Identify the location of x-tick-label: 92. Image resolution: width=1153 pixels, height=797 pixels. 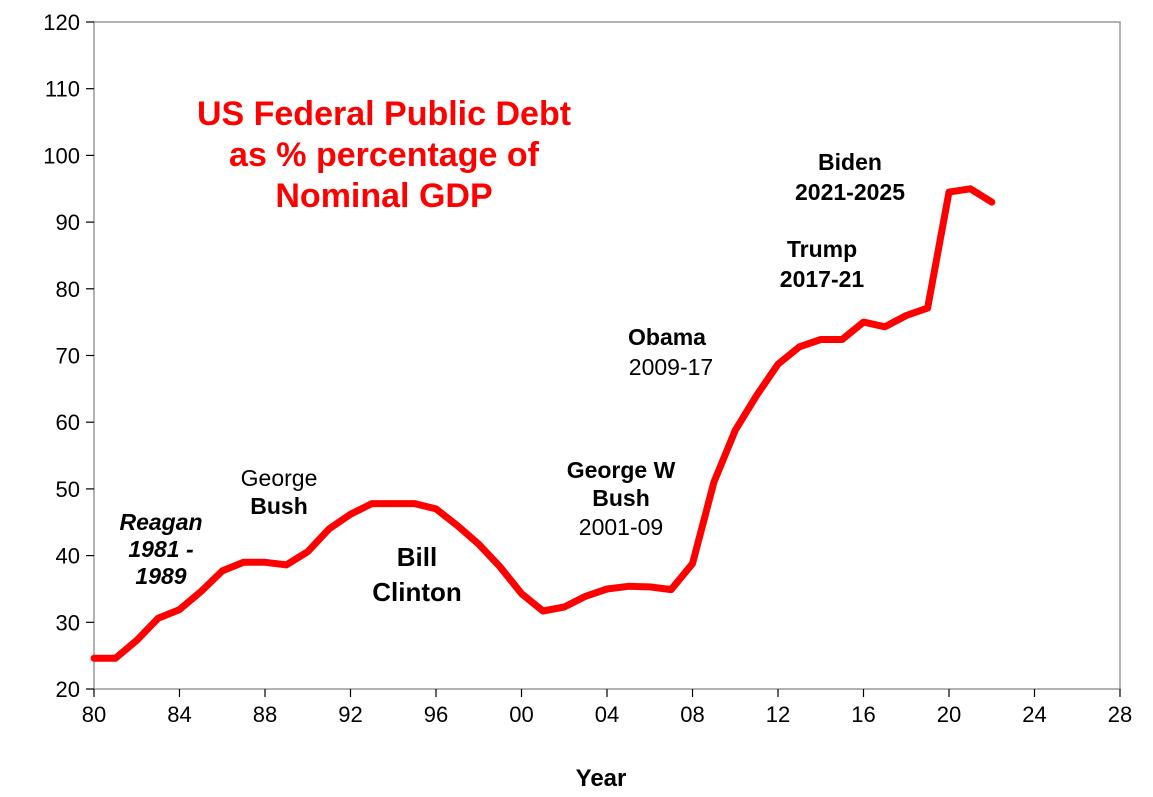
(350, 714).